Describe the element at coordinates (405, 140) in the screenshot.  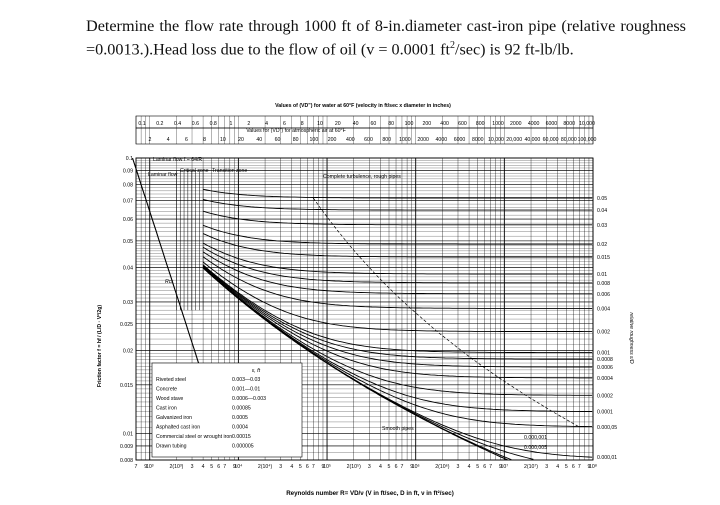
I see `top-scale-air-label: 1000` at that location.